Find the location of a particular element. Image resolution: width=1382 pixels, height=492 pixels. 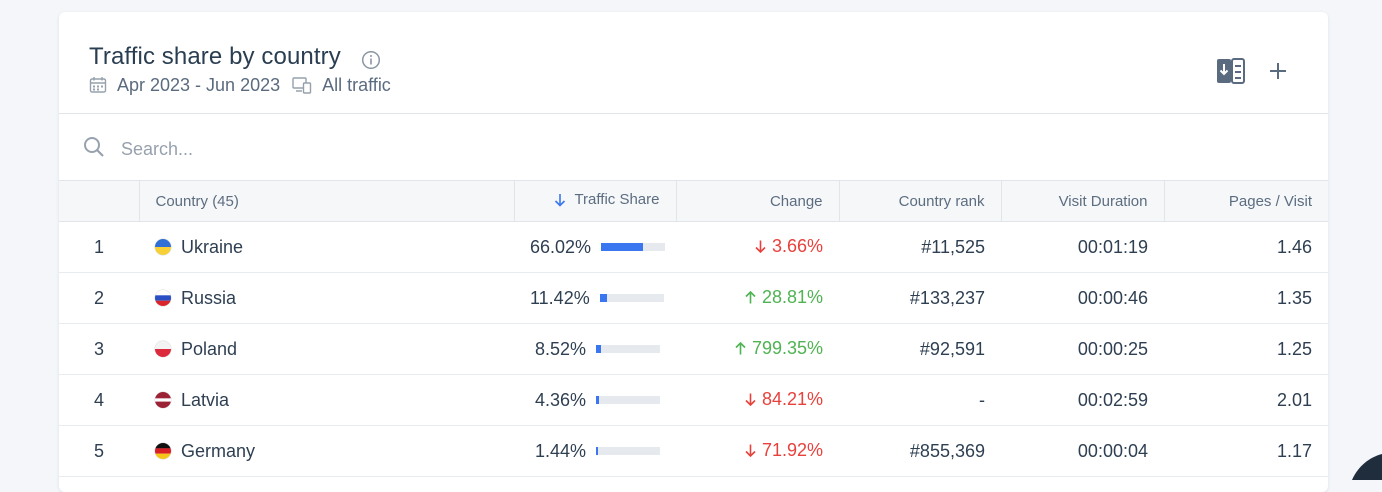

pages-visit-value: 1.35 is located at coordinates (1294, 297).